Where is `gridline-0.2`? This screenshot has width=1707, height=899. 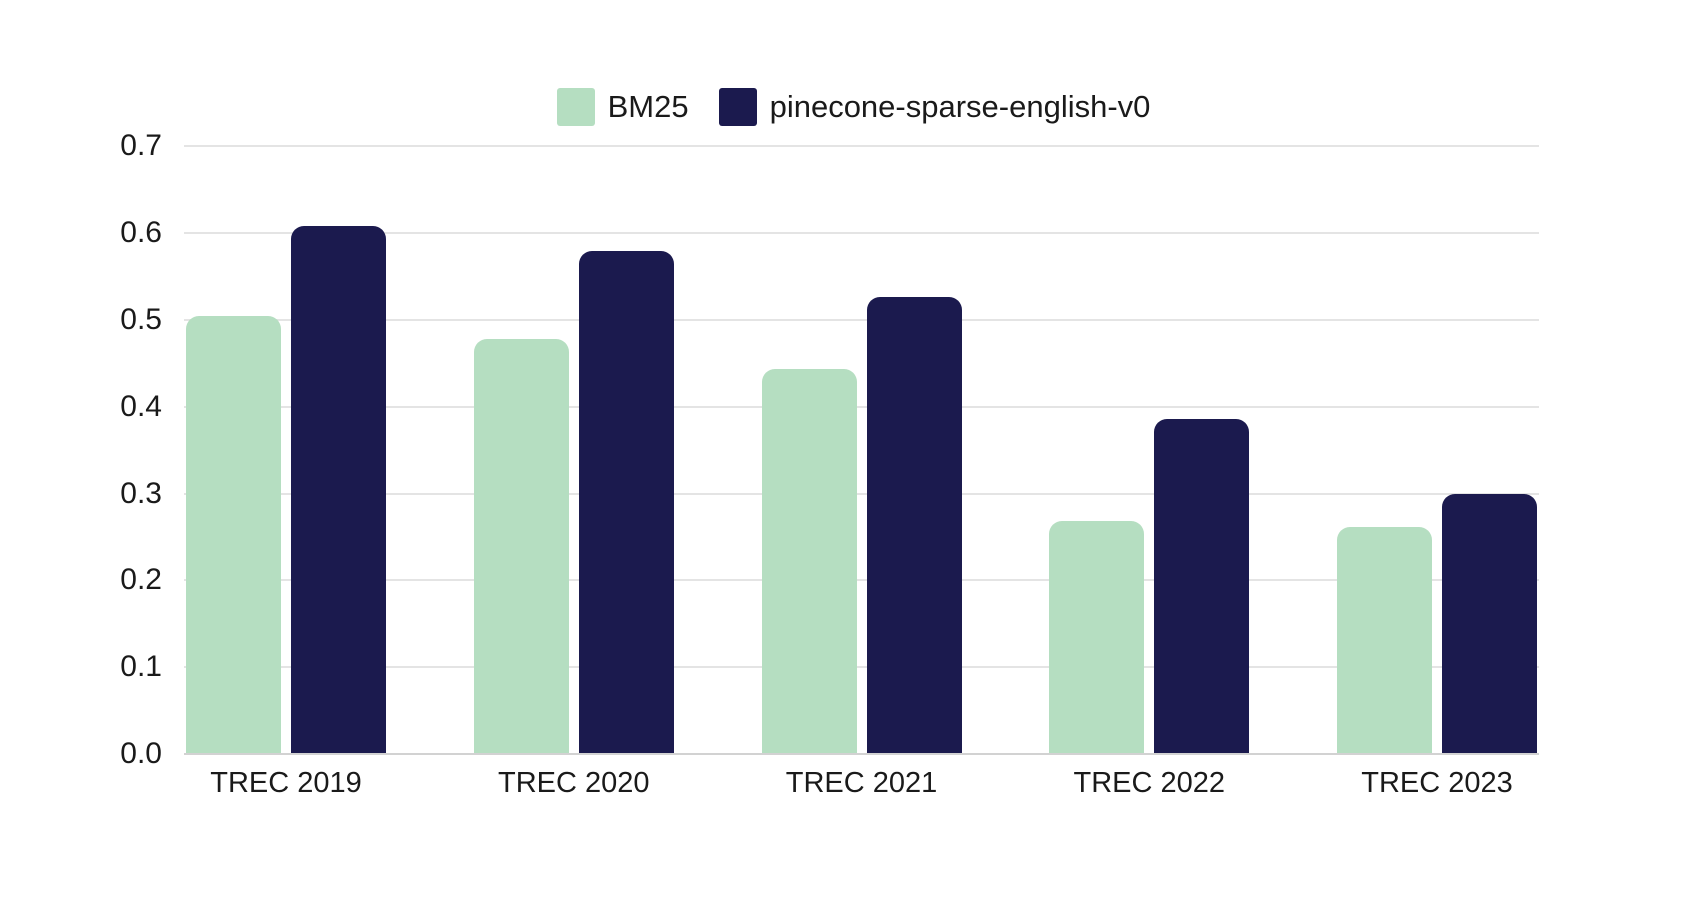 gridline-0.2 is located at coordinates (861, 580).